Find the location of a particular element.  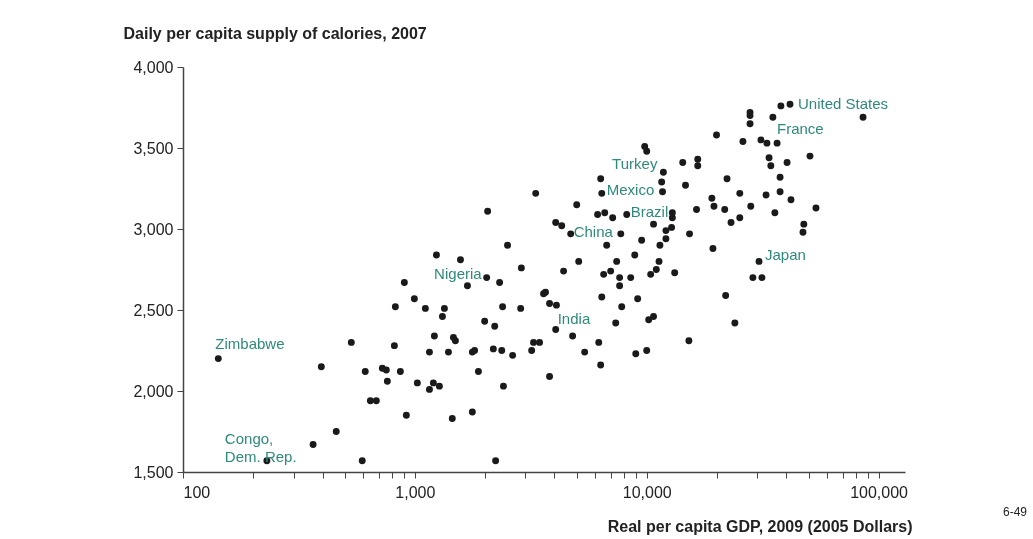

annotation: Brazil is located at coordinates (649, 212).